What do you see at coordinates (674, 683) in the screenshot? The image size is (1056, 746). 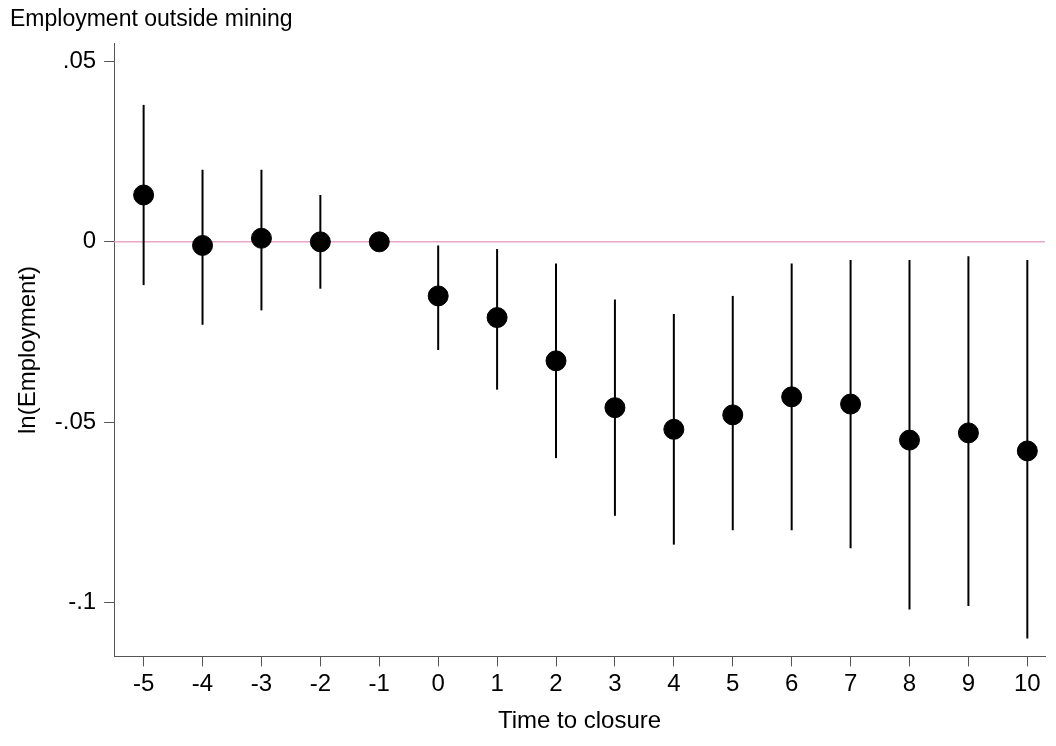 I see `x-tick-label: 4` at bounding box center [674, 683].